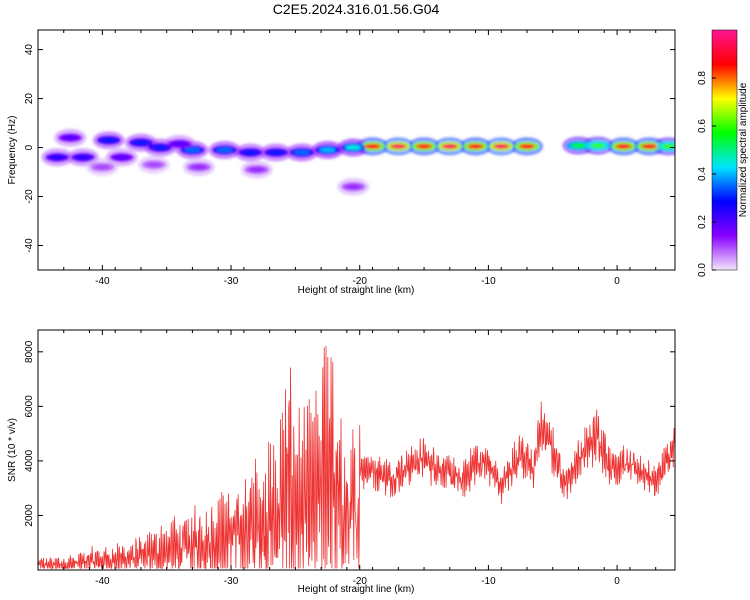 Image resolution: width=750 pixels, height=600 pixels. Describe the element at coordinates (29, 99) in the screenshot. I see `y-tick-label: 20` at that location.